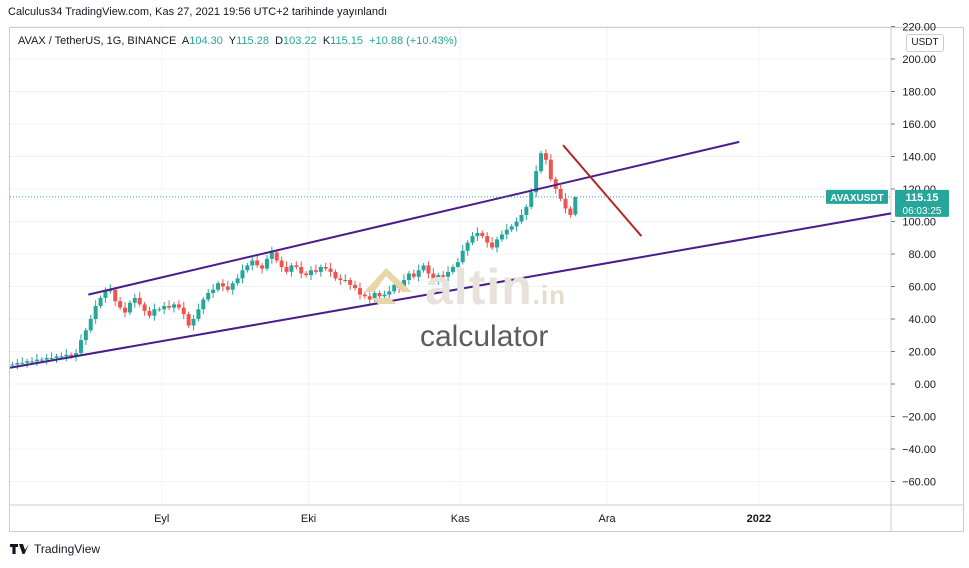 Image resolution: width=969 pixels, height=568 pixels. Describe the element at coordinates (308, 519) in the screenshot. I see `x-tick-label: Eki` at that location.